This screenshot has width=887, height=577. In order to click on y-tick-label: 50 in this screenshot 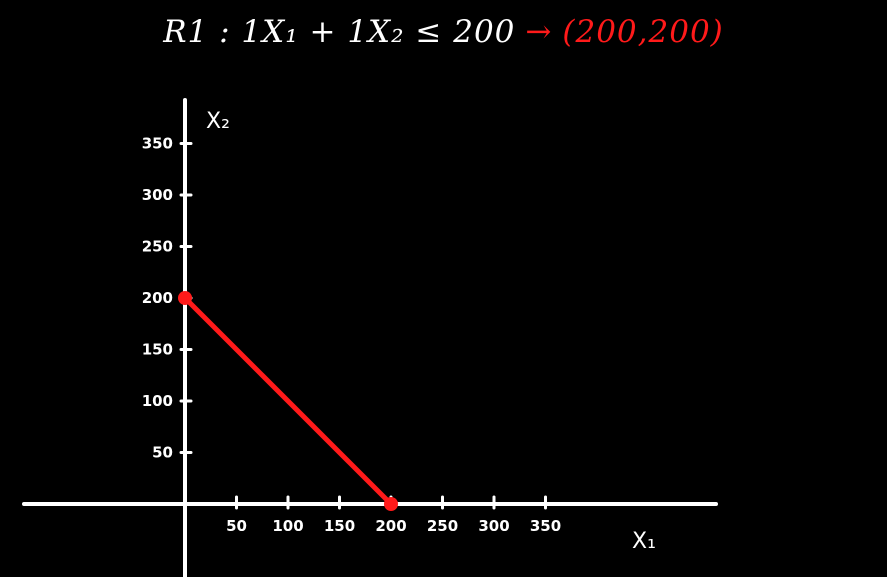, I will do `click(162, 453)`.